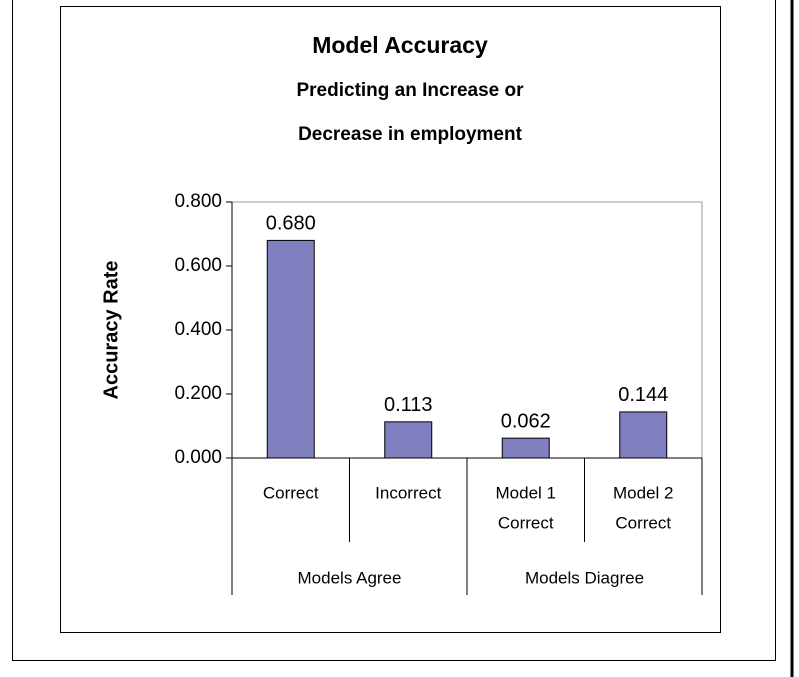 The image size is (799, 677). What do you see at coordinates (584, 577) in the screenshot?
I see `group-label: Models Diagree` at bounding box center [584, 577].